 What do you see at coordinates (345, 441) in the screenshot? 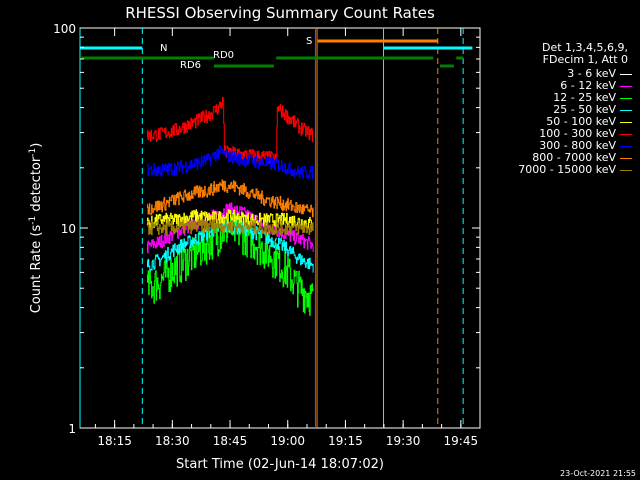
I see `x-tick-label: 19:15` at bounding box center [345, 441].